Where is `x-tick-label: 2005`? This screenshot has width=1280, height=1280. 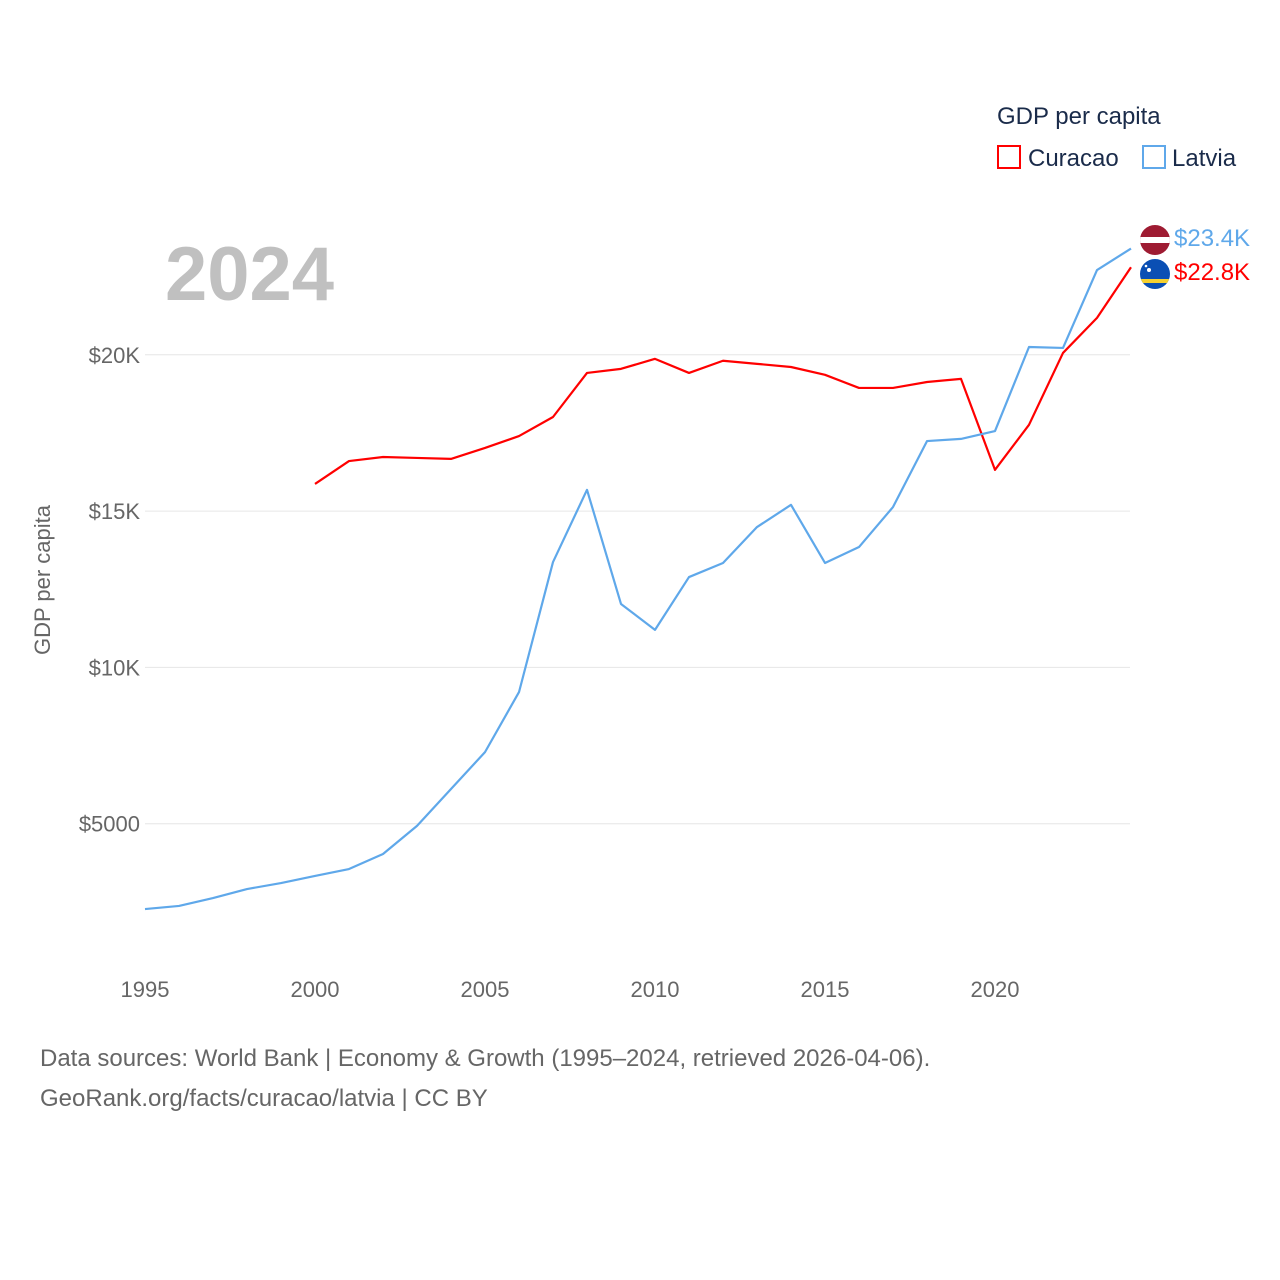
x-tick-label: 2005 is located at coordinates (485, 989).